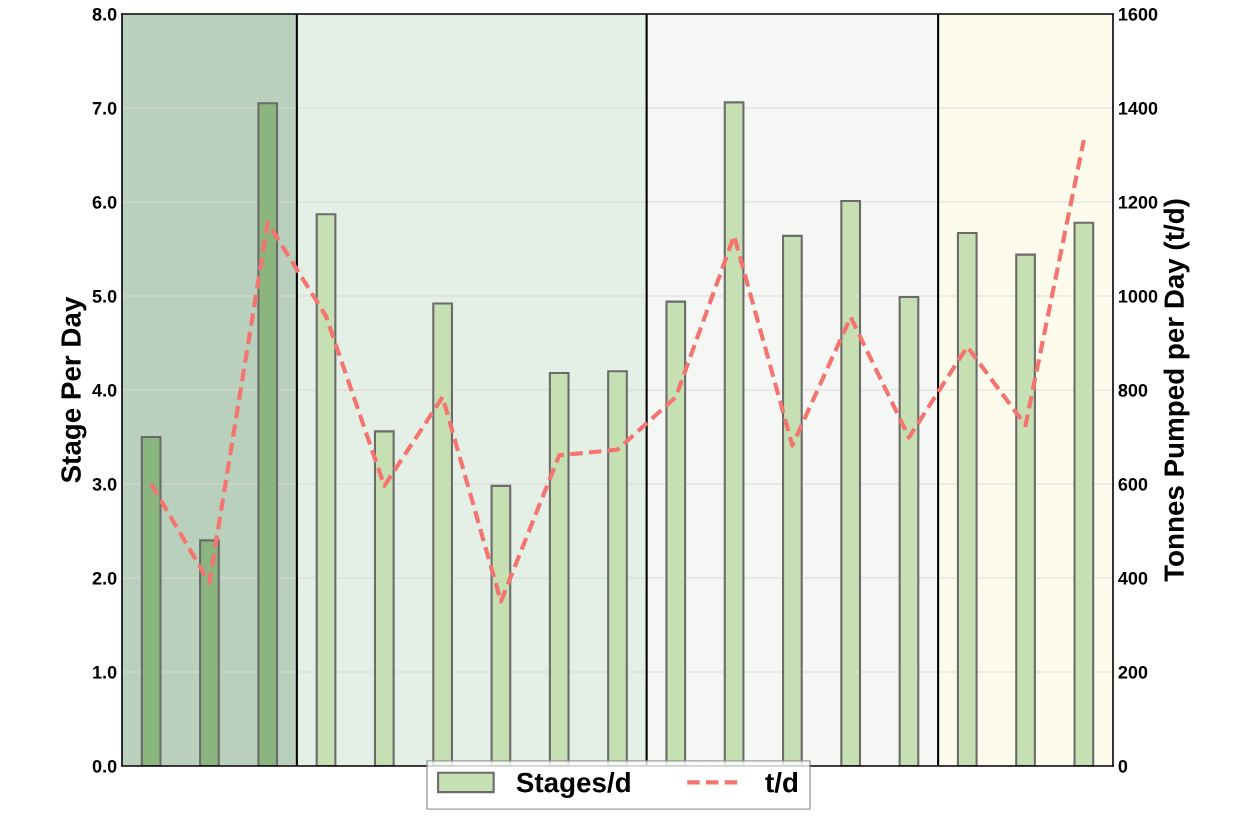 Image resolution: width=1237 pixels, height=823 pixels. What do you see at coordinates (104, 484) in the screenshot?
I see `y-tick-label: 3.0` at bounding box center [104, 484].